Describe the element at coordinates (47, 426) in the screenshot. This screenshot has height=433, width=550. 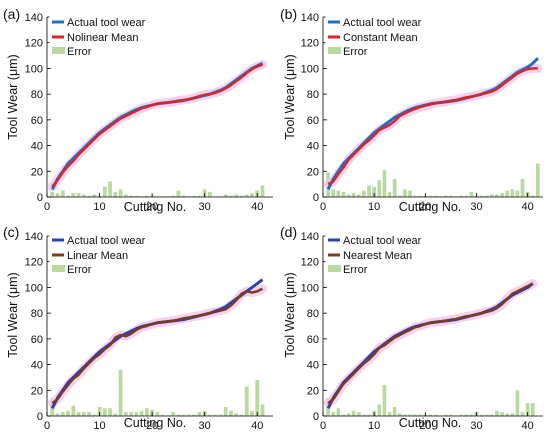
I see `x-tick-label: 0` at that location.